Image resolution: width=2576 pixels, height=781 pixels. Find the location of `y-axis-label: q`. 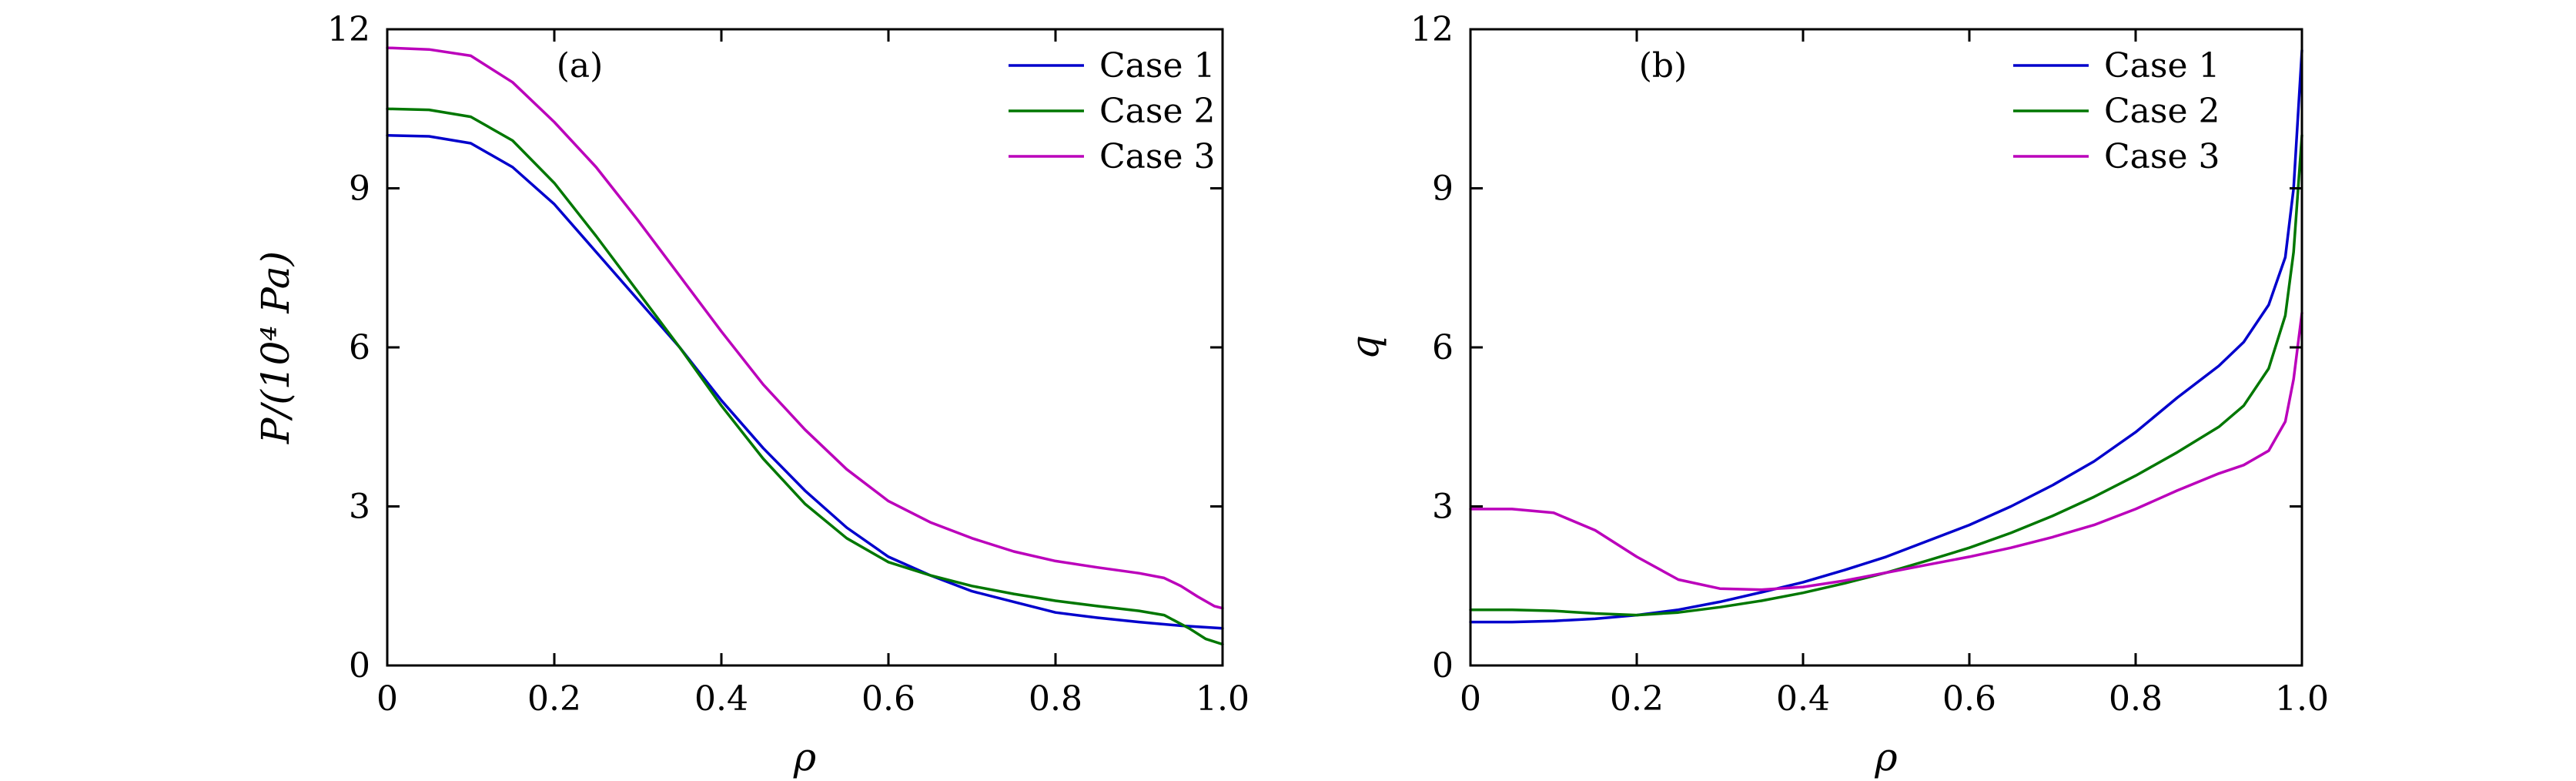

y-axis-label: q is located at coordinates (1365, 348).